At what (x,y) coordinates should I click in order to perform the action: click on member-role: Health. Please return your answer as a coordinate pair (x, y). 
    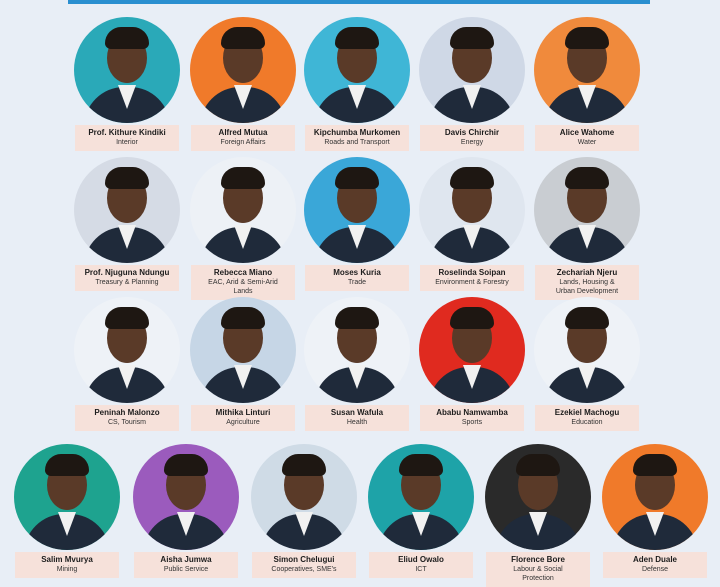
    Looking at the image, I should click on (357, 422).